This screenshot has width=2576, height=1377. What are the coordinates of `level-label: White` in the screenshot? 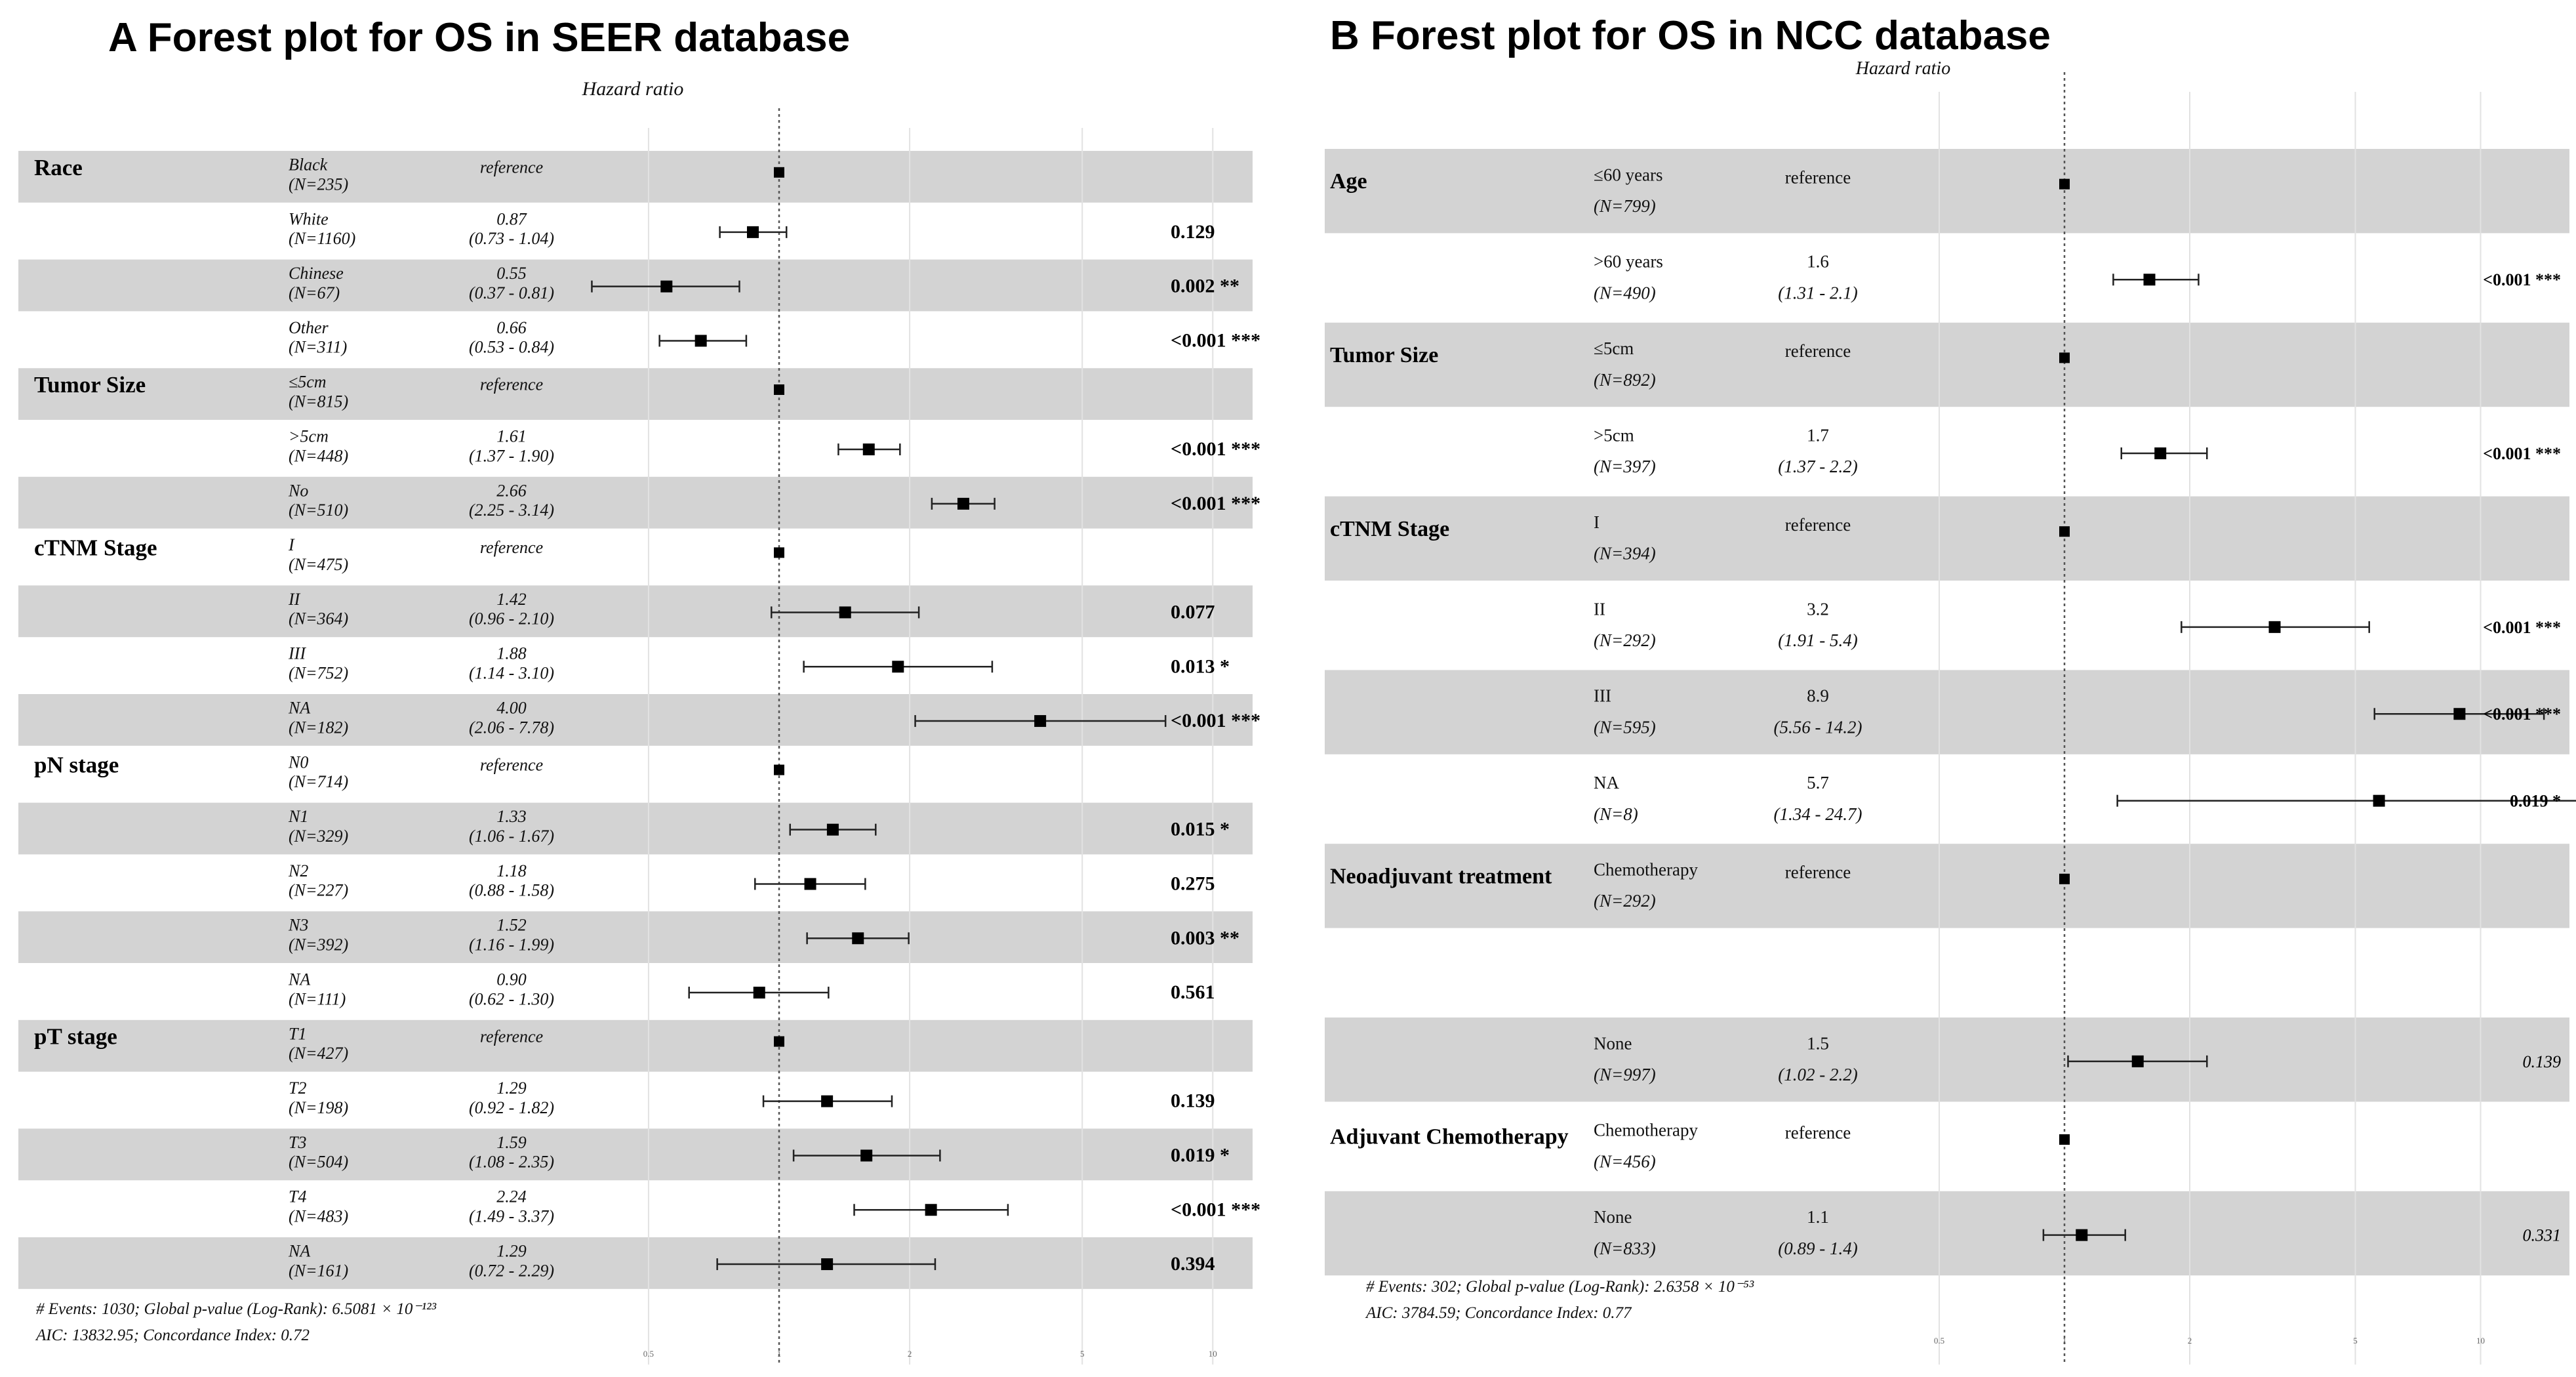 It's located at (309, 218).